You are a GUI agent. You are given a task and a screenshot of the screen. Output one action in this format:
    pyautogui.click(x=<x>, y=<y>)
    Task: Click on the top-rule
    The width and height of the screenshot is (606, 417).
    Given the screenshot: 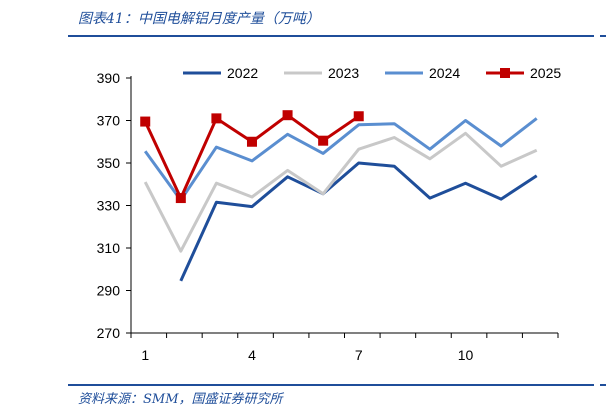 What is the action you would take?
    pyautogui.click(x=331, y=36)
    